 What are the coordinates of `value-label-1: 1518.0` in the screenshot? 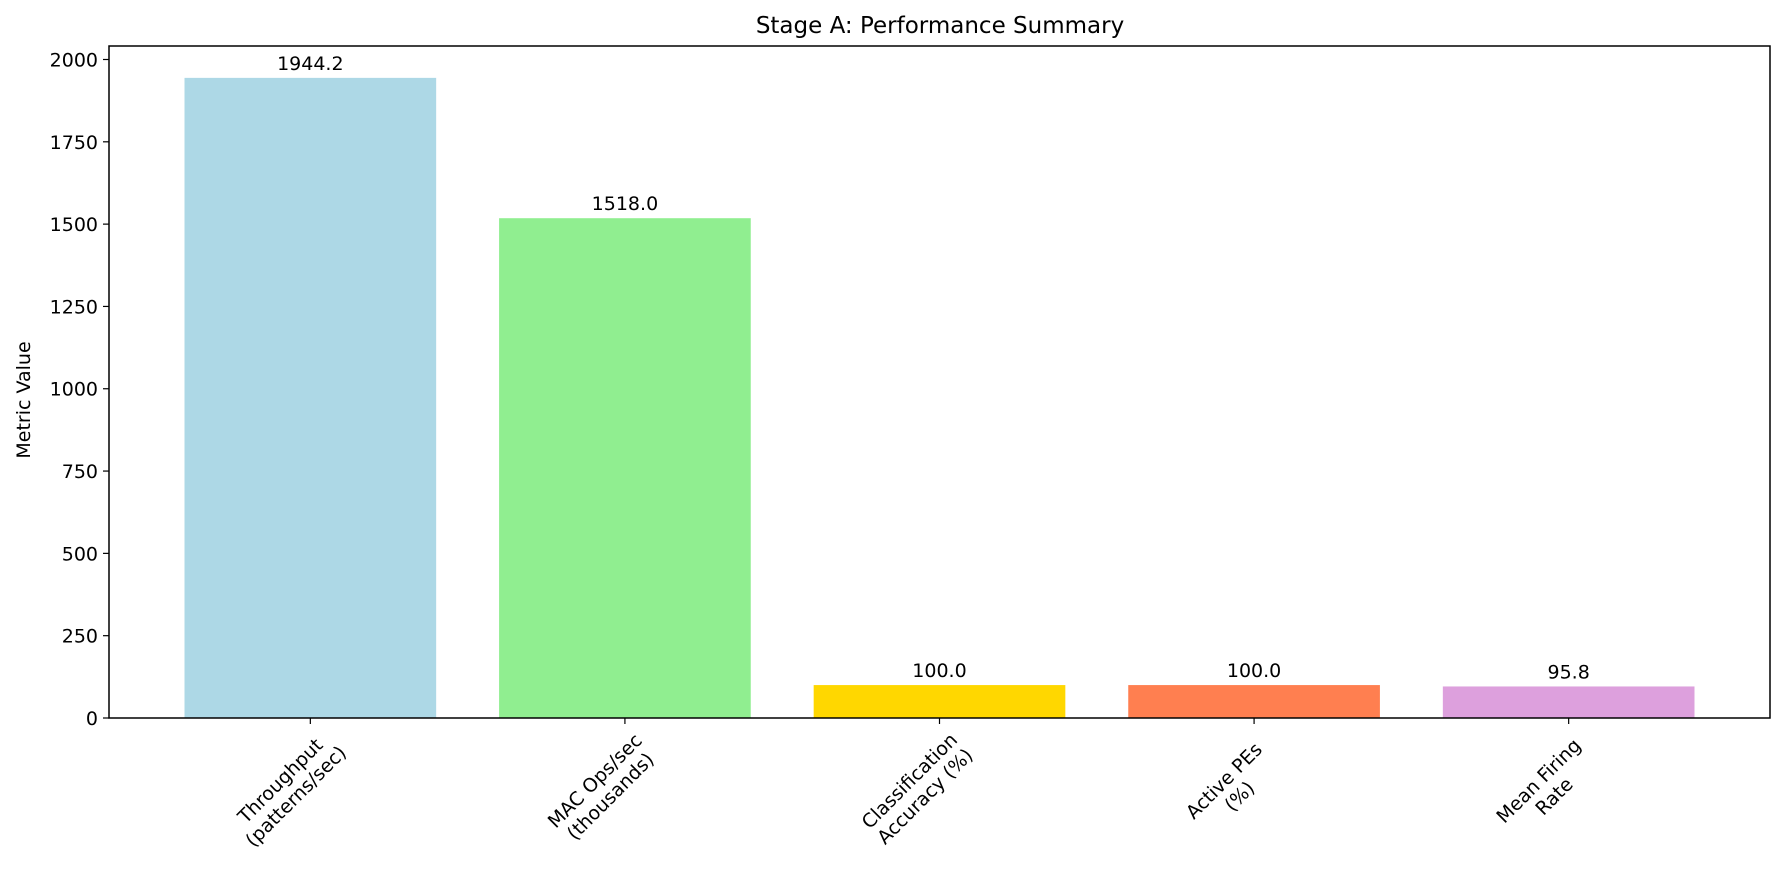 It's located at (625, 204).